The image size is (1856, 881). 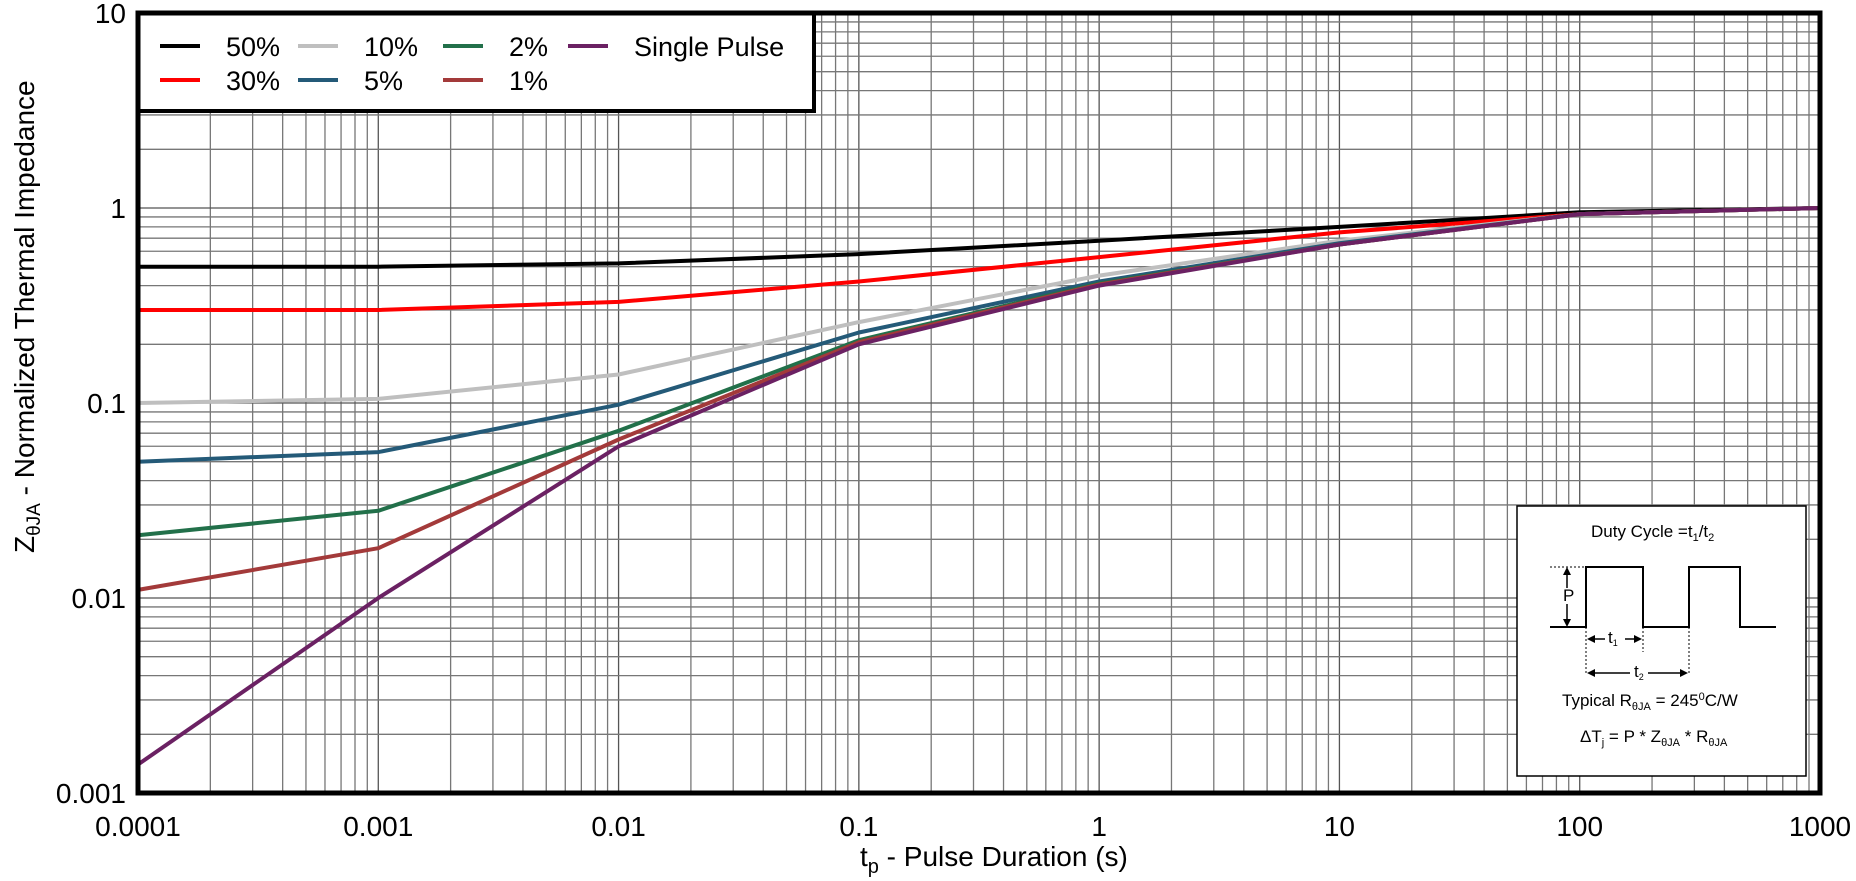 I want to click on svg-text: 10%, so click(x=391, y=47).